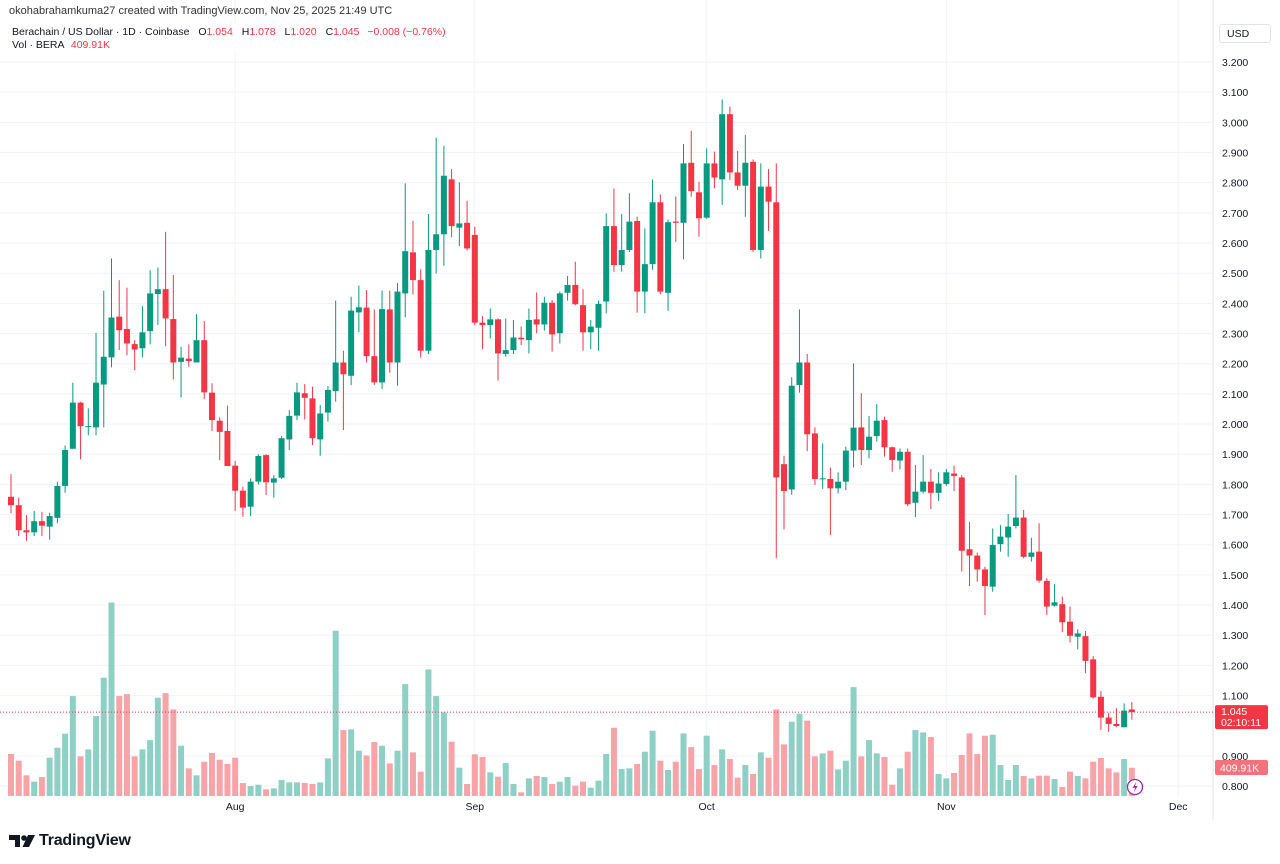  What do you see at coordinates (38, 45) in the screenshot?
I see `volume-title: Vol · BERA` at bounding box center [38, 45].